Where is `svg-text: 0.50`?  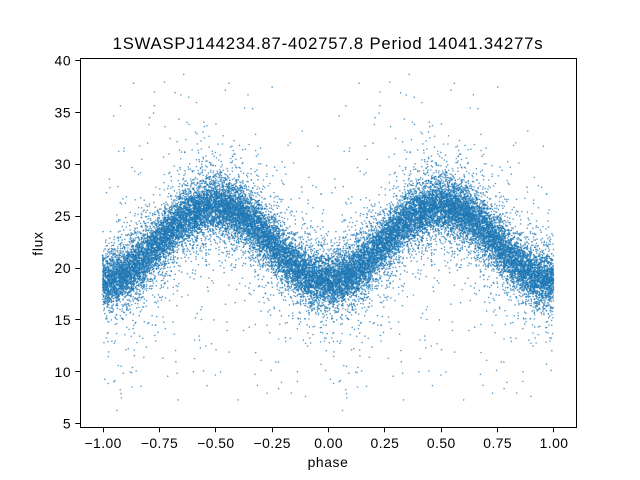
svg-text: 0.50 is located at coordinates (441, 443).